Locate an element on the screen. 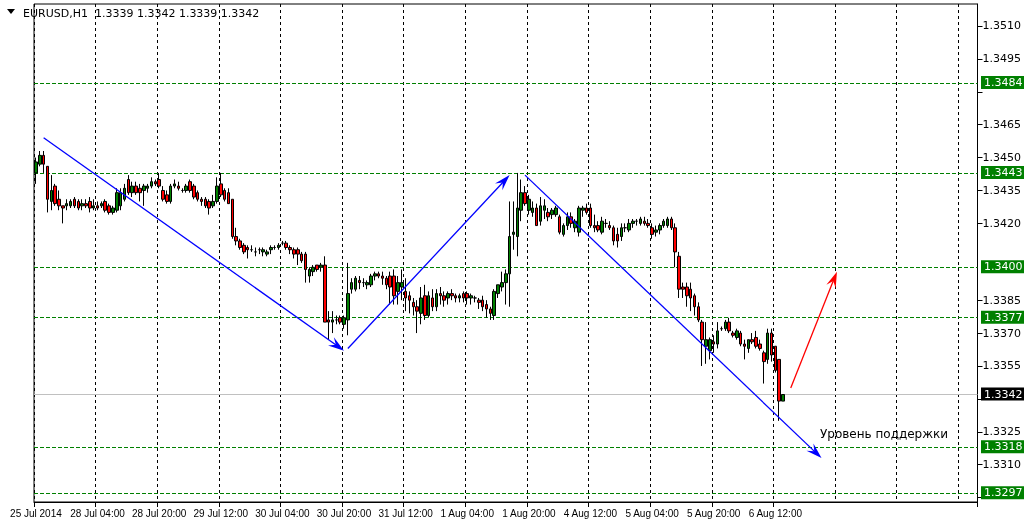  y-tick-label: 1.3325 is located at coordinates (1002, 432).